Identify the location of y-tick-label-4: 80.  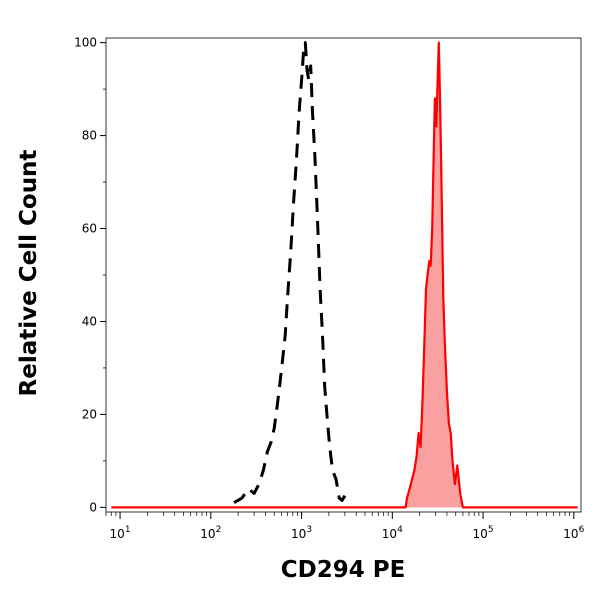
(89, 136).